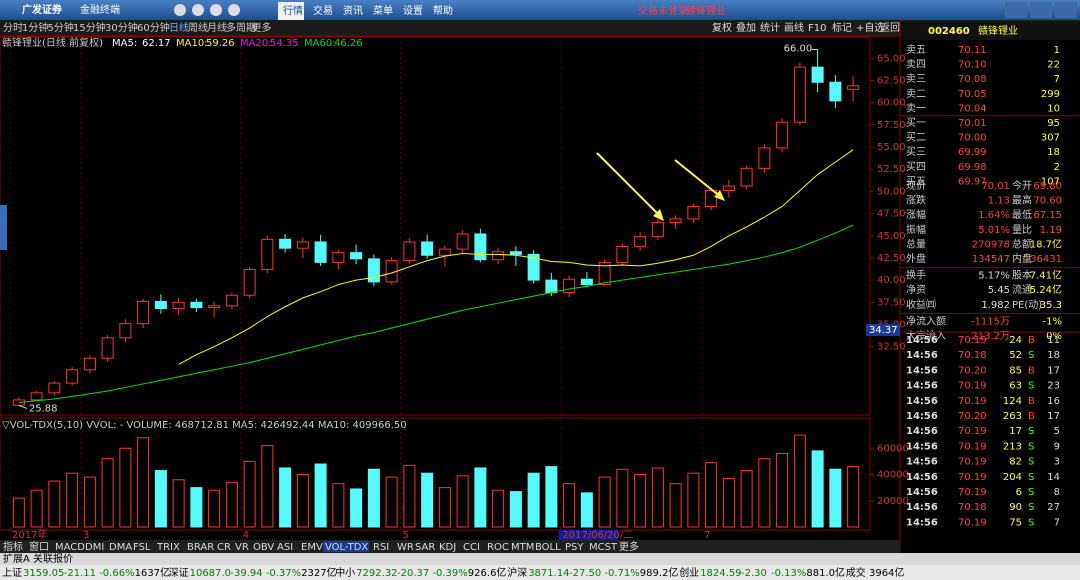 Image resolution: width=1080 pixels, height=580 pixels. I want to click on period-tab: 日线, so click(179, 27).